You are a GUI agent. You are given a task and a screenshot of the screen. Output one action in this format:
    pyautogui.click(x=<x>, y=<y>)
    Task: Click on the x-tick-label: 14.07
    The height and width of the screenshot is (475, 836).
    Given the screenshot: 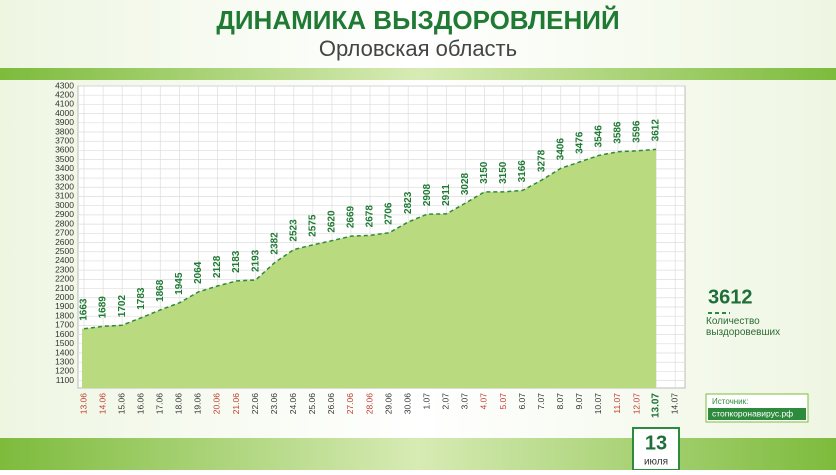 What is the action you would take?
    pyautogui.click(x=674, y=404)
    